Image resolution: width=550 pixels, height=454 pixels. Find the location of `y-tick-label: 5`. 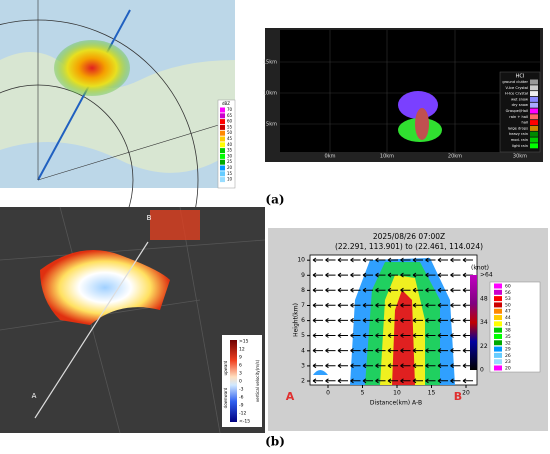

y-tick-label: 5 is located at coordinates (303, 335).